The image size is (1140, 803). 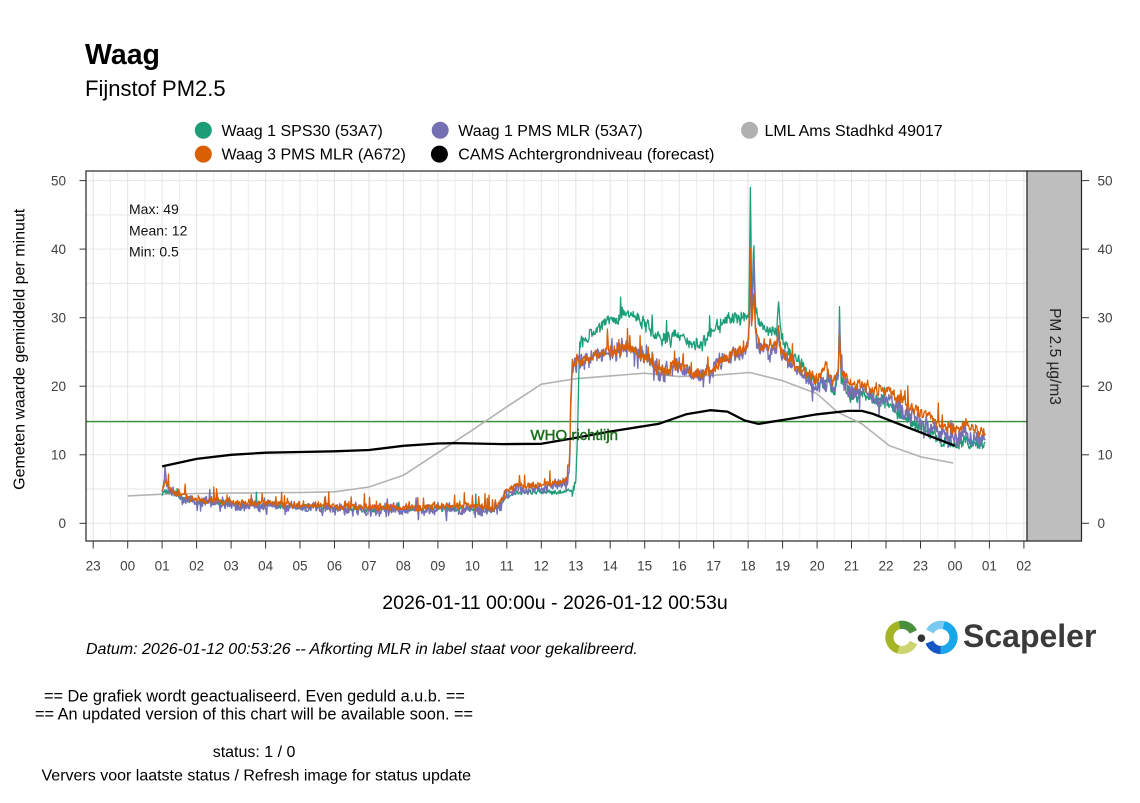 I want to click on svg-text: 07, so click(x=368, y=566).